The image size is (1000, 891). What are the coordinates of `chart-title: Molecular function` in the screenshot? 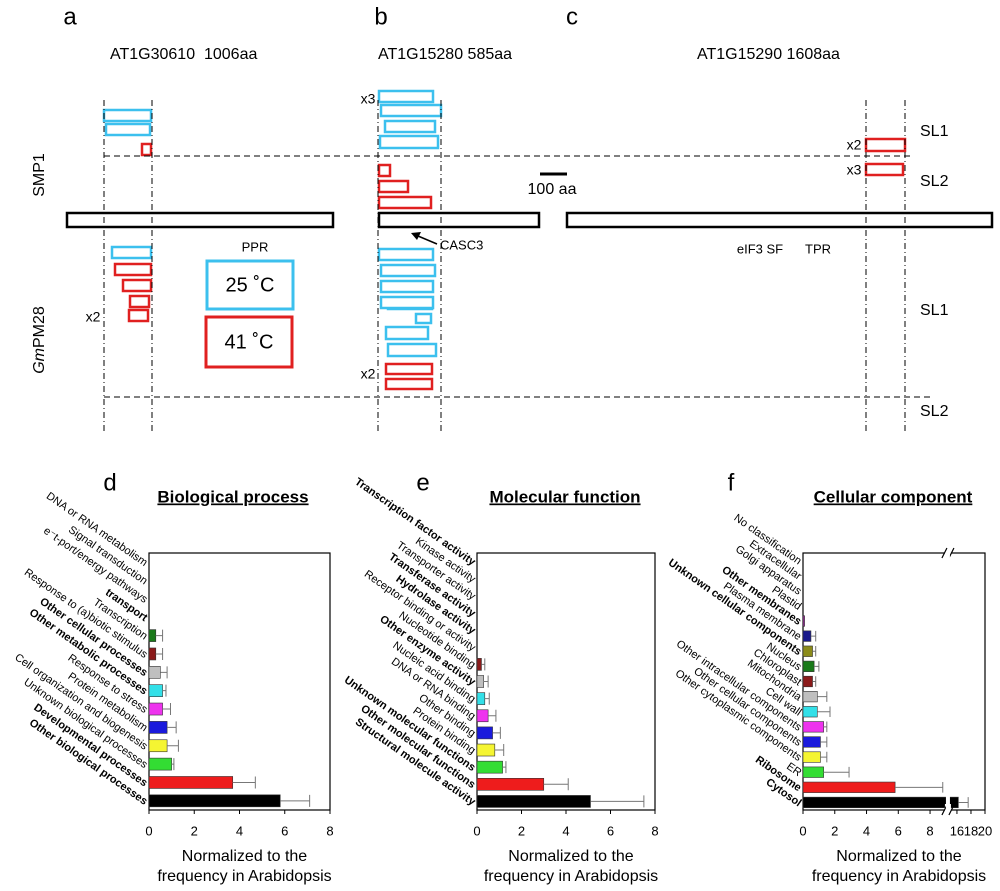 It's located at (564, 496).